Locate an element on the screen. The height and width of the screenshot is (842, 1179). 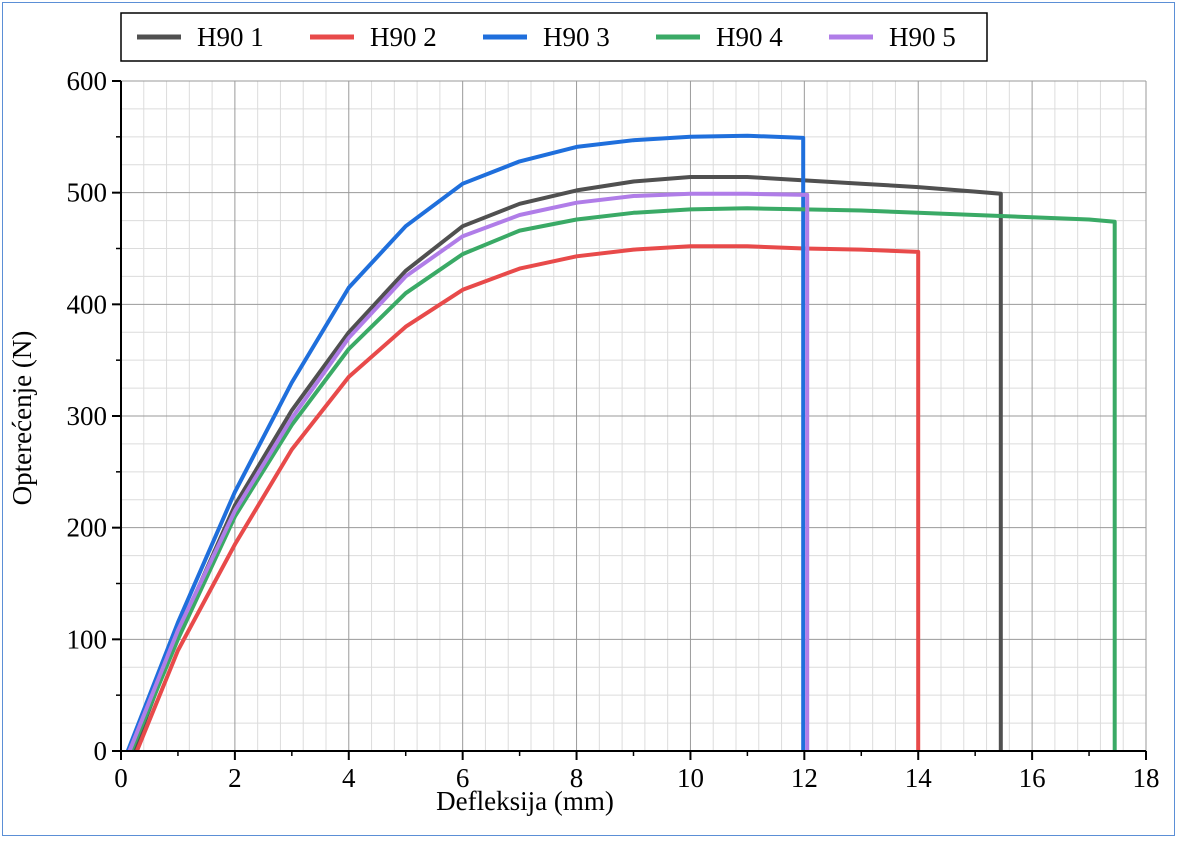
x-tick-label: 6 is located at coordinates (463, 778).